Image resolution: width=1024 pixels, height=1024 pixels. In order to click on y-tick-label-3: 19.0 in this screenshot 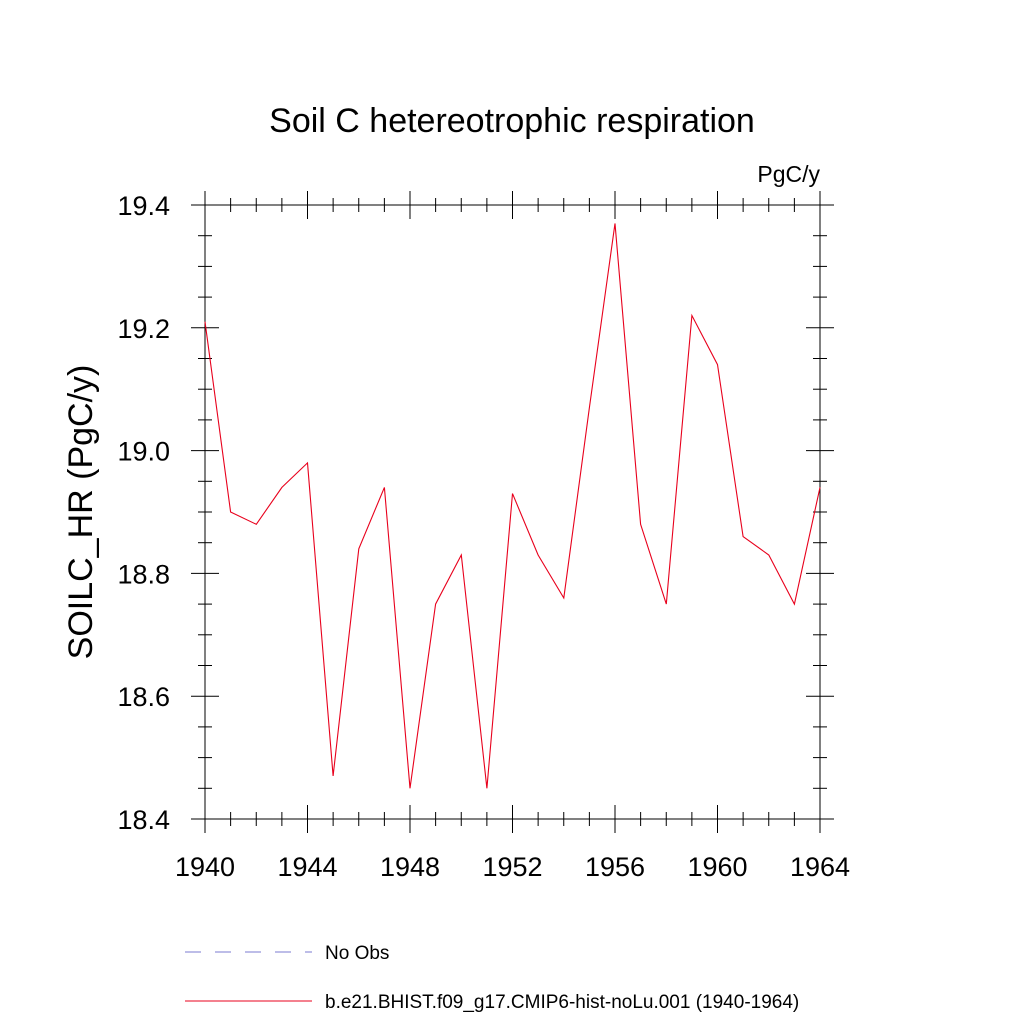, I will do `click(143, 452)`.